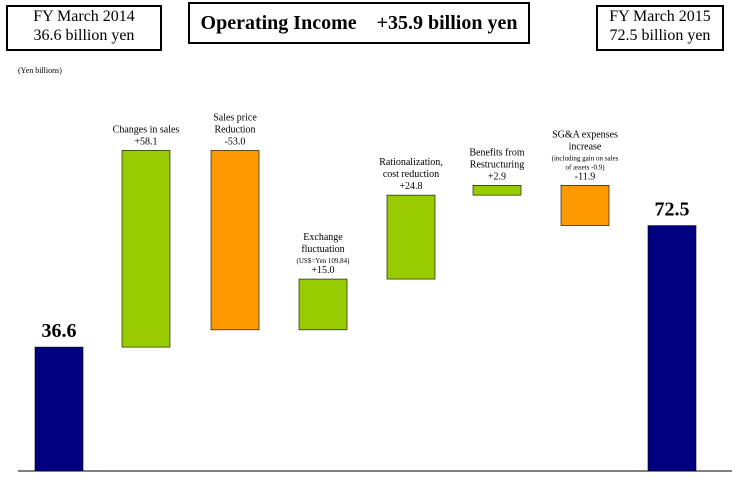  What do you see at coordinates (322, 270) in the screenshot?
I see `step-value-label: +15.0` at bounding box center [322, 270].